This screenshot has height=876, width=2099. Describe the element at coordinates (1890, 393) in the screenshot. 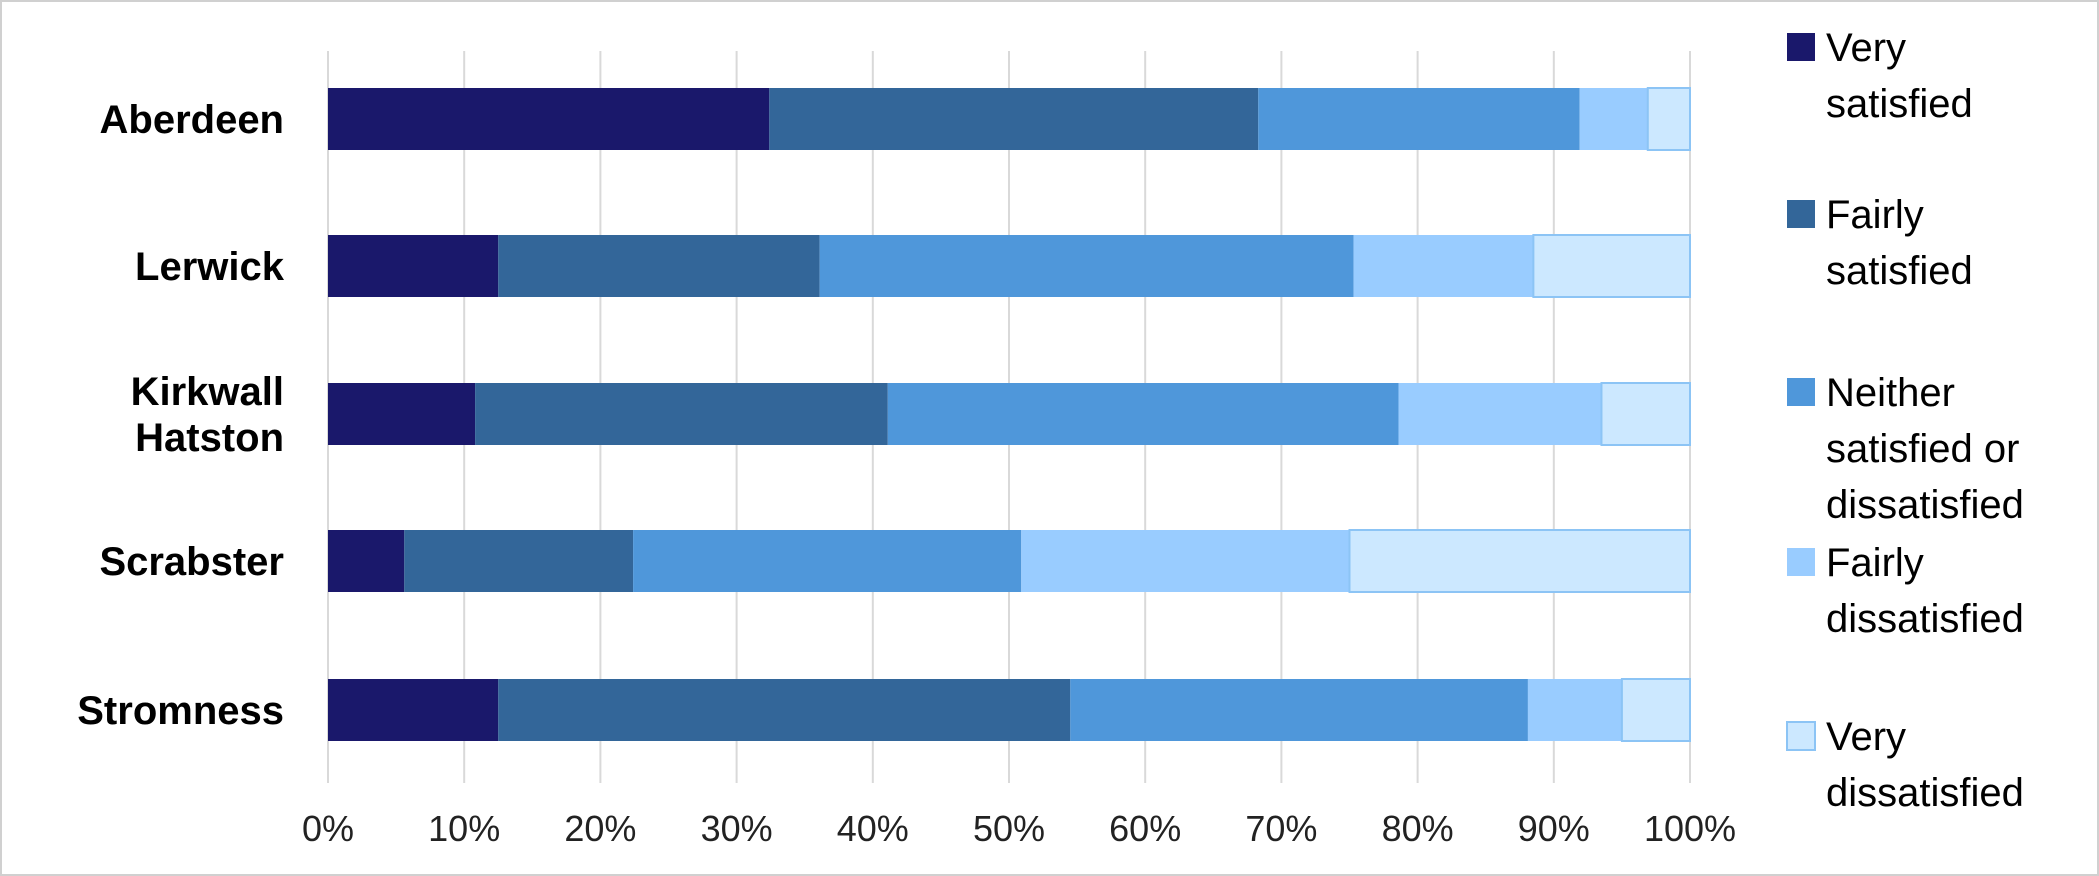

I see `legend-label: Neither` at that location.